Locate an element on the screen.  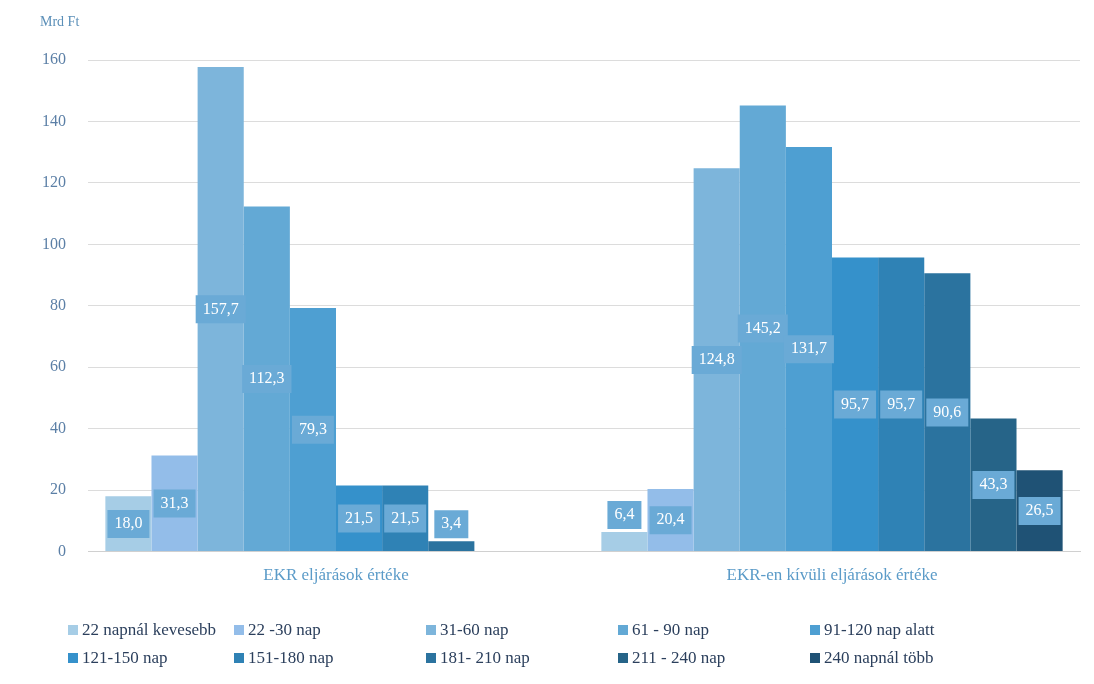
legend-label: 151-180 nap is located at coordinates (291, 658).